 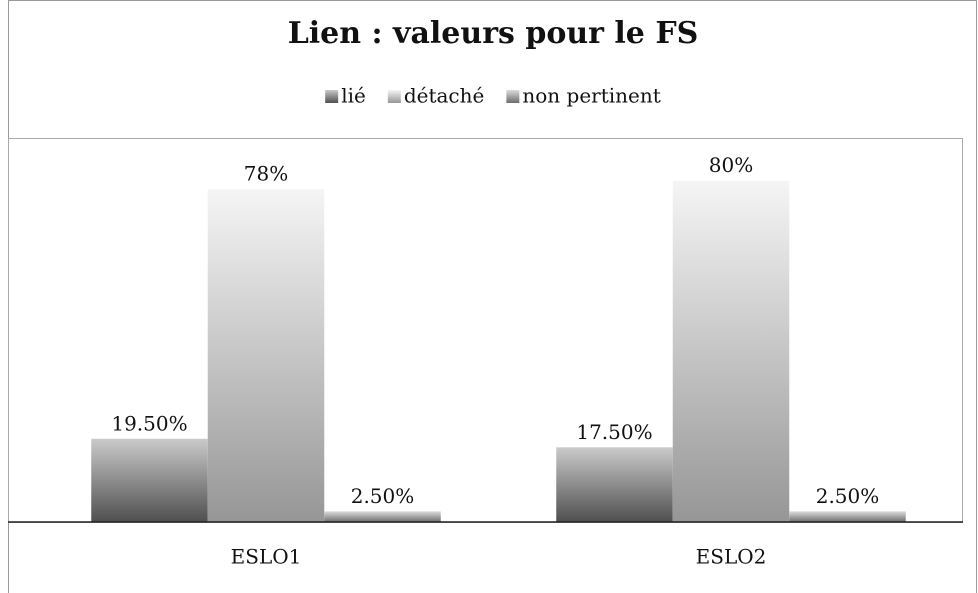 I want to click on x-tick-label: ESLO1, so click(x=266, y=557).